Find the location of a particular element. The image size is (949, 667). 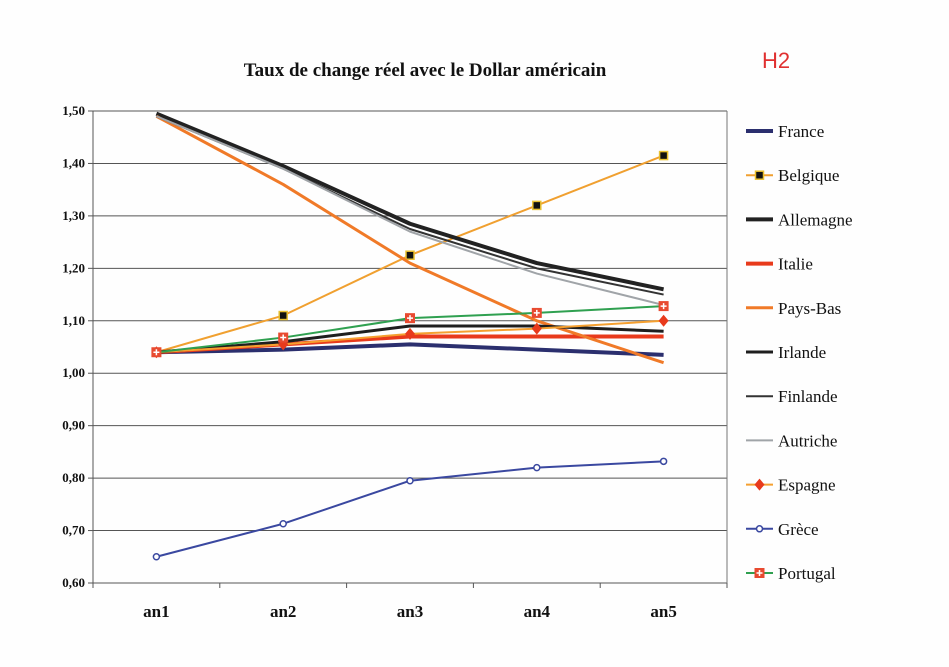

y-tick-label: 1,20 is located at coordinates (73, 267).